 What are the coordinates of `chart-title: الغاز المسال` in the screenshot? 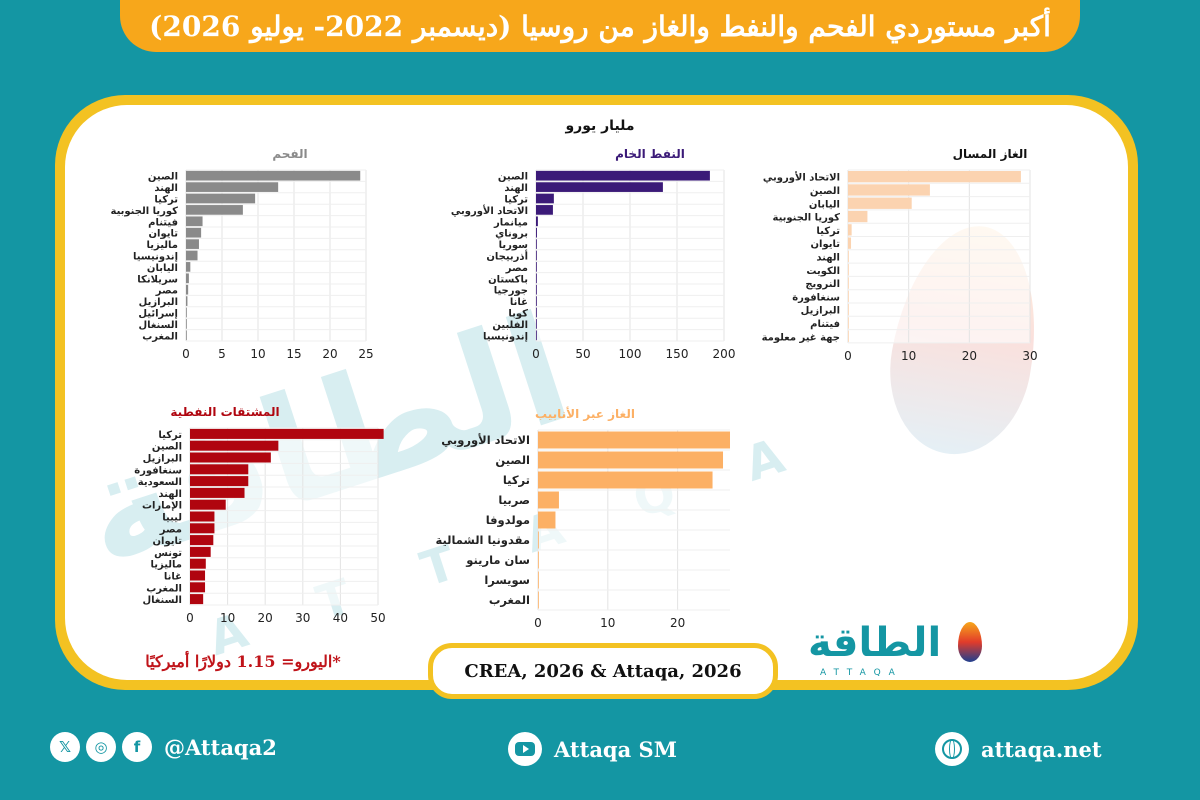 It's located at (990, 154).